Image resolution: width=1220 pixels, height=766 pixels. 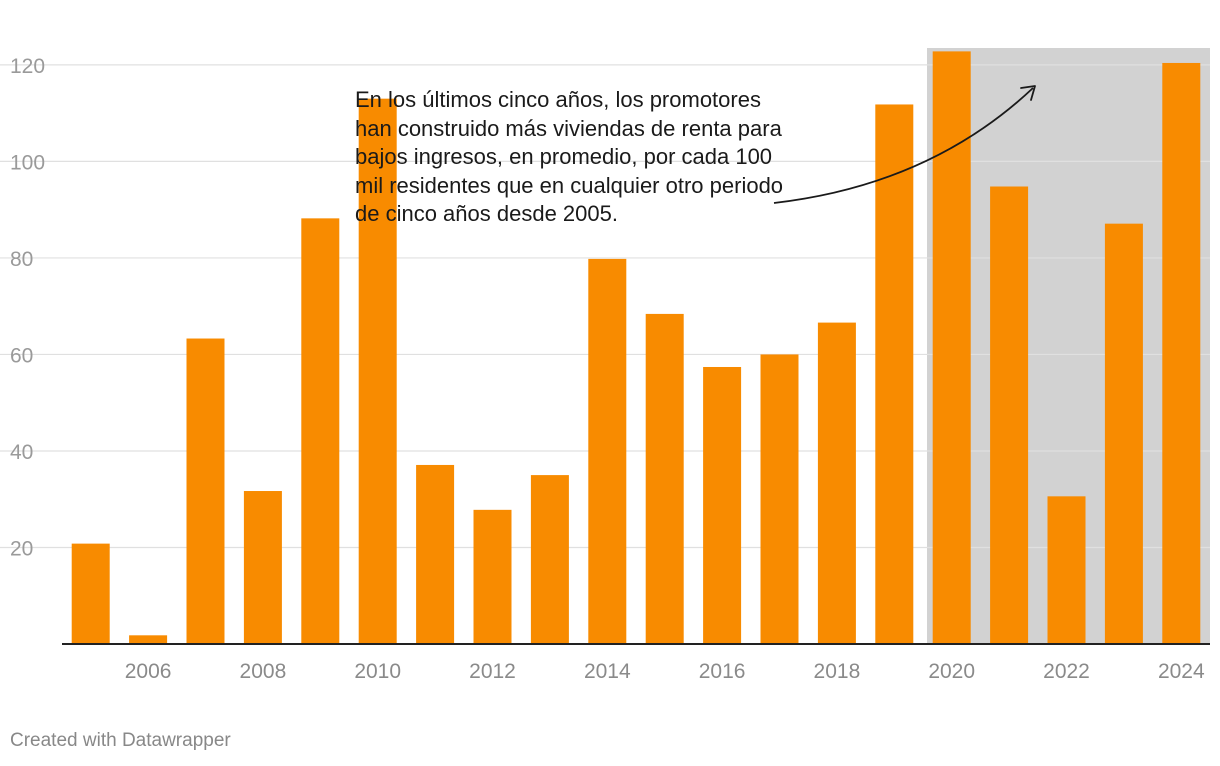 What do you see at coordinates (21, 355) in the screenshot?
I see `y-tick-label: 60` at bounding box center [21, 355].